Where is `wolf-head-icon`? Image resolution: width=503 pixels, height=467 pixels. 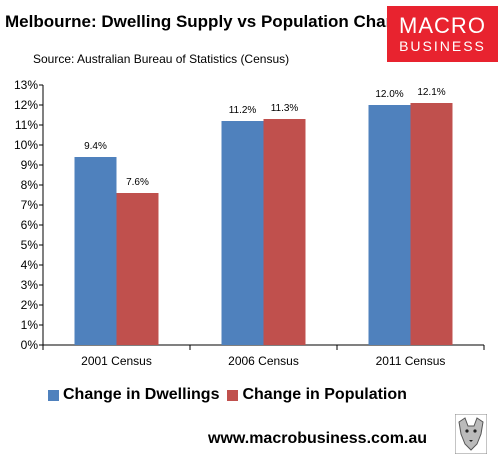 wolf-head-icon is located at coordinates (471, 434).